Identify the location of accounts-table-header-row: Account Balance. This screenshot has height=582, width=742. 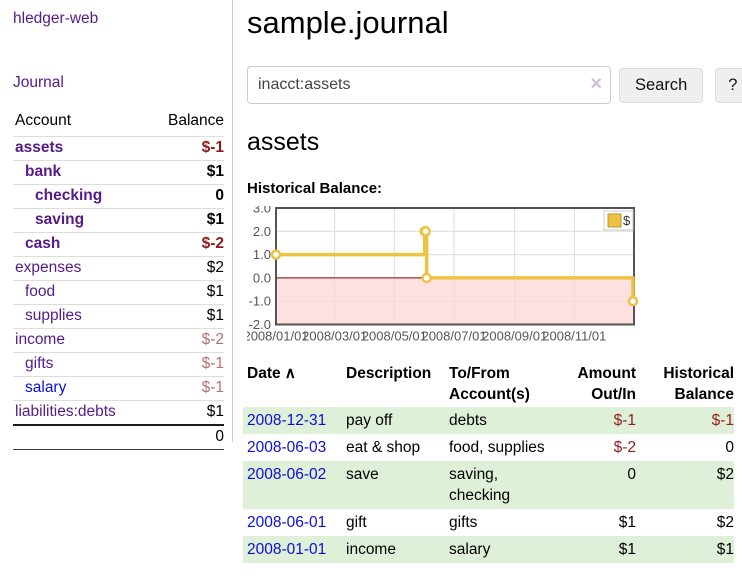
(118, 124).